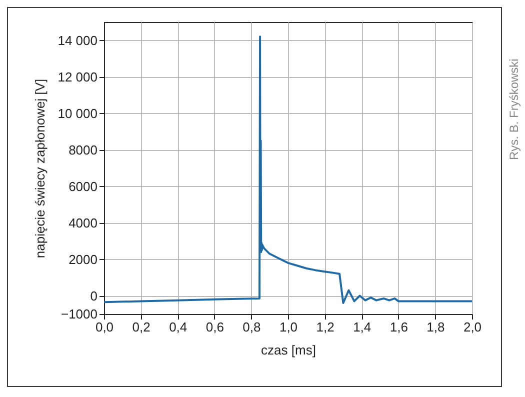  Describe the element at coordinates (78, 40) in the screenshot. I see `y-tick-label: 14 000` at that location.